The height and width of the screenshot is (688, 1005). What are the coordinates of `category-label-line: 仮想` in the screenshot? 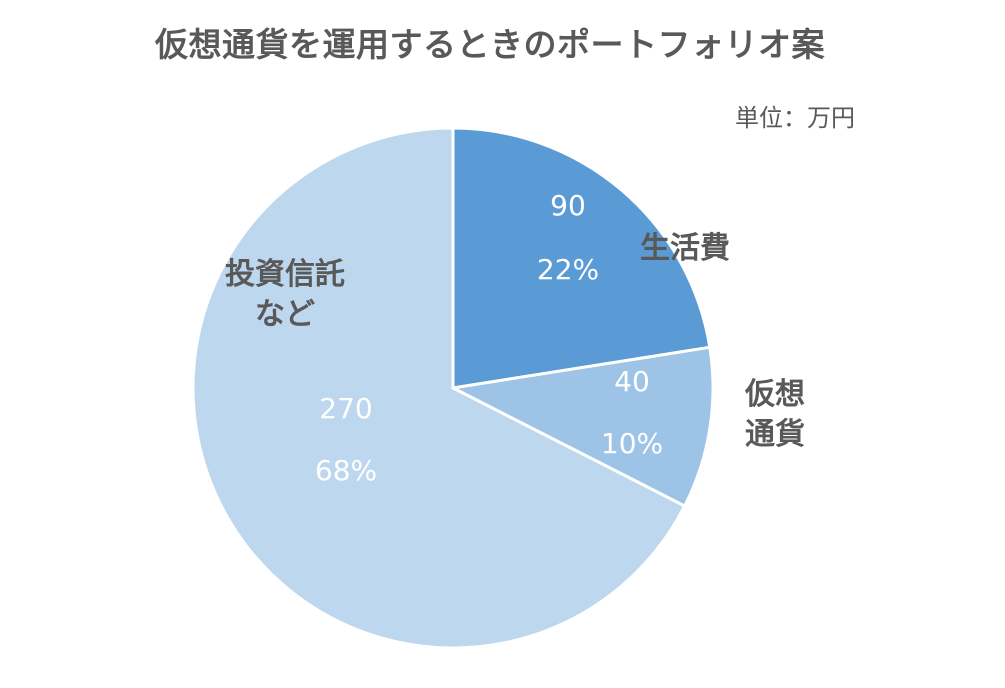 It's located at (774, 394).